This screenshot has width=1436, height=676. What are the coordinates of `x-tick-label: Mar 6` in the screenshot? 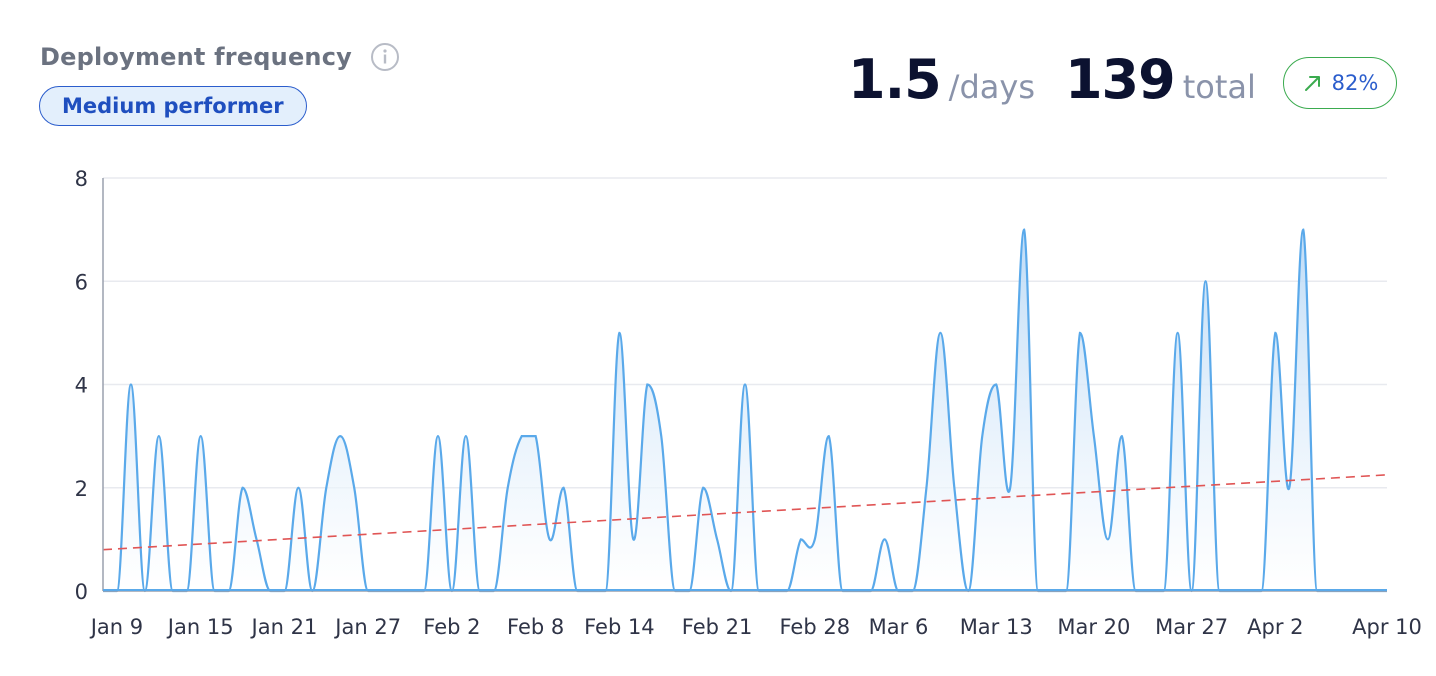 It's located at (899, 627).